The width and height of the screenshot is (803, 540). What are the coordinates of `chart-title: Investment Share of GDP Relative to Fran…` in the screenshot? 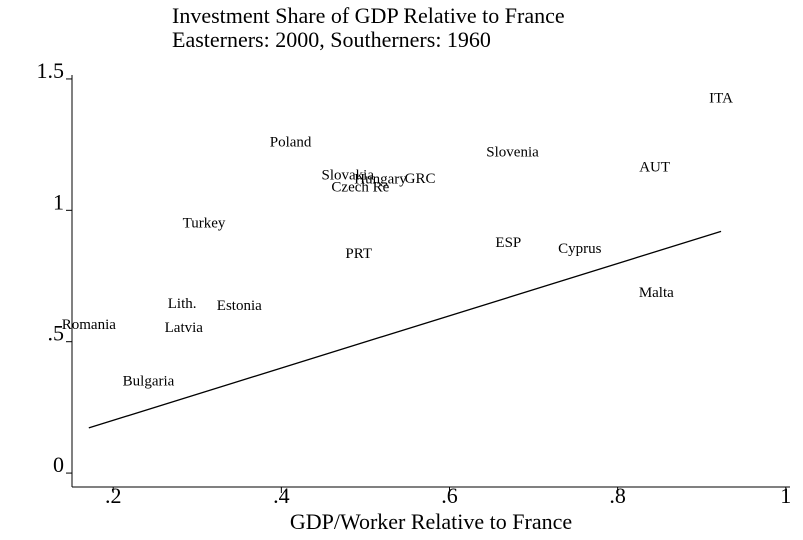 It's located at (368, 15).